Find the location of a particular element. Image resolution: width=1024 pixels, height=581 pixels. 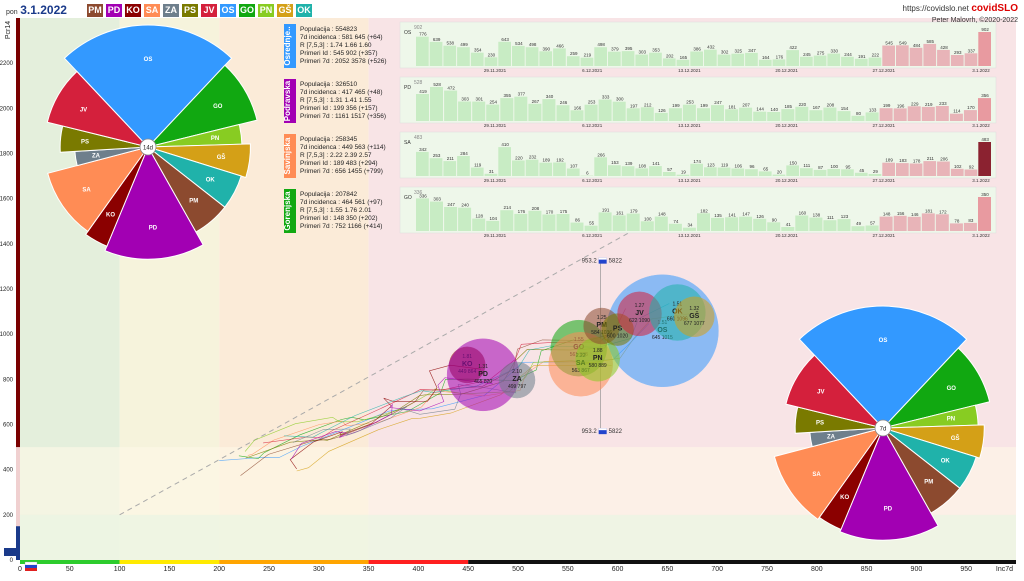

sparkline-bar-label: 293 is located at coordinates (958, 52).